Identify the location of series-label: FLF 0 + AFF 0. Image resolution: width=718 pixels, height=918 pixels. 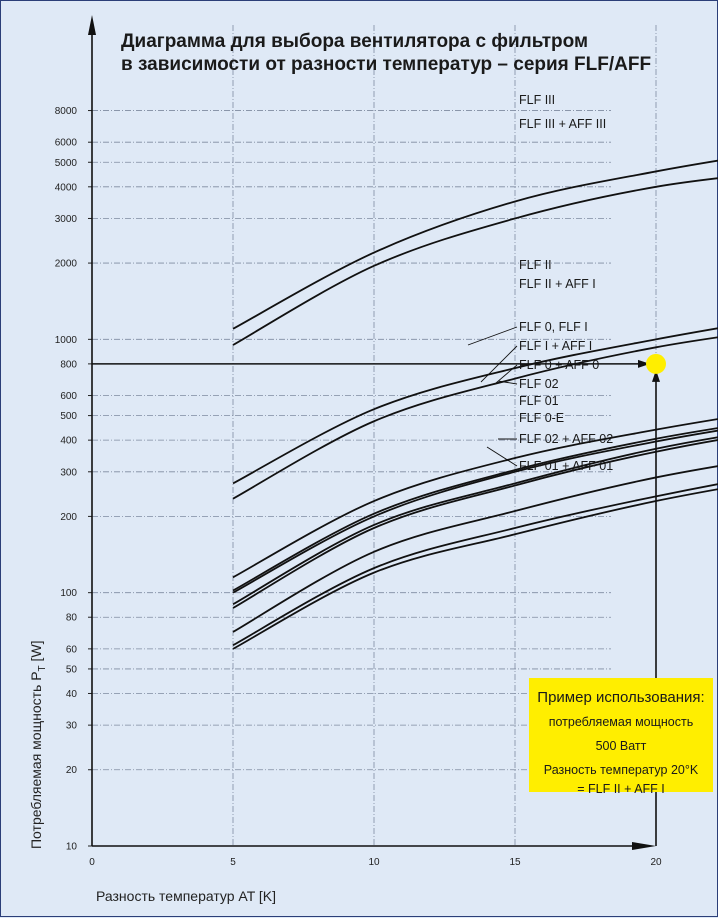
(559, 365).